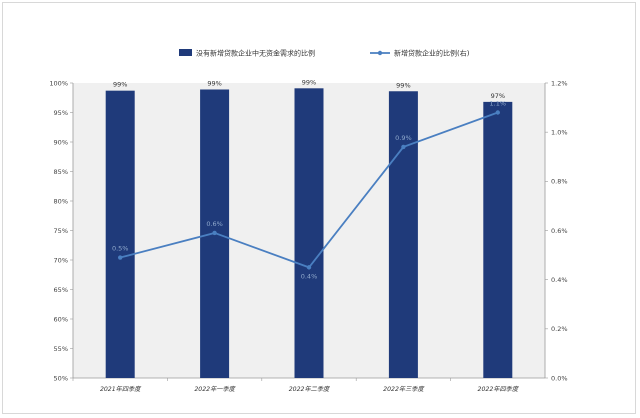  What do you see at coordinates (499, 389) in the screenshot?
I see `category-label: 2022年四季度` at bounding box center [499, 389].